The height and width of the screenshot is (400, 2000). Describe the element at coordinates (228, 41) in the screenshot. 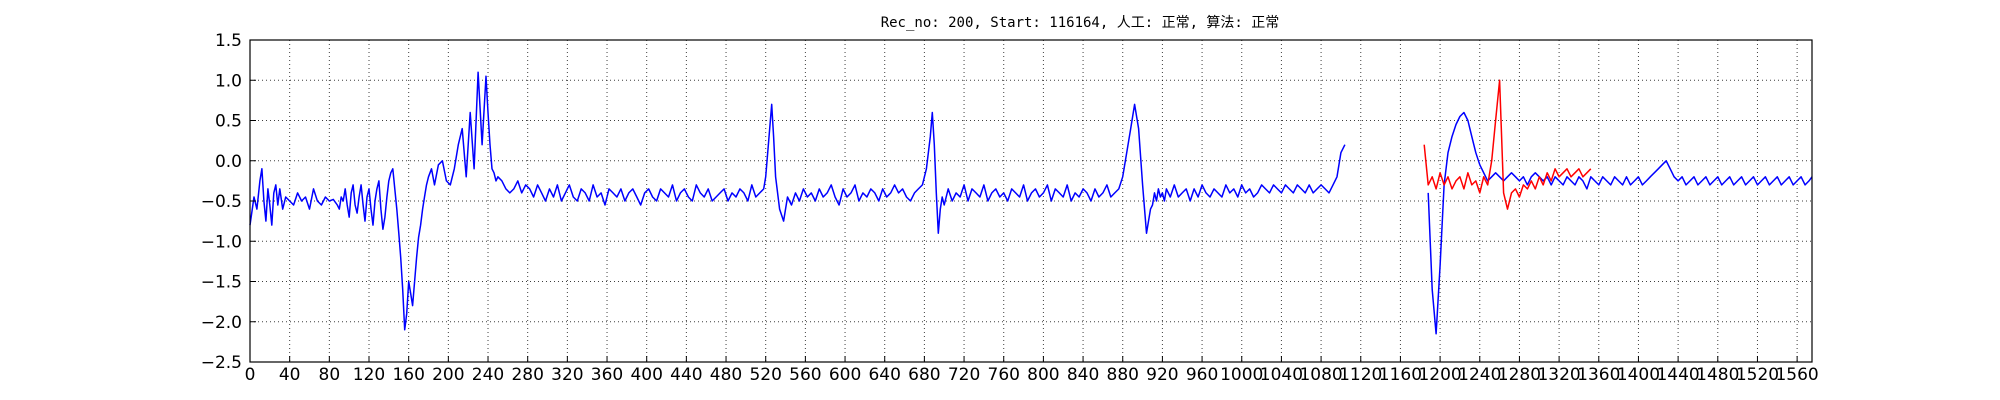

I see `y-tick-label: 1.5` at that location.